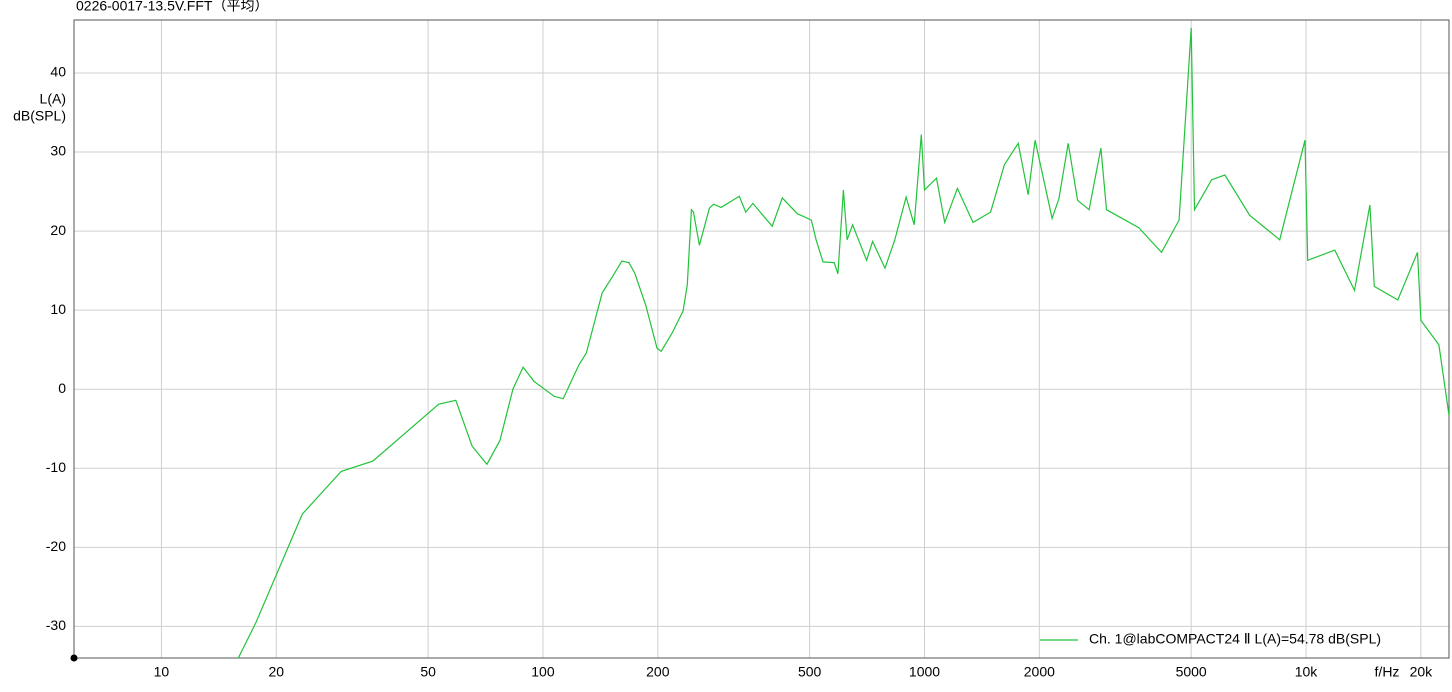 This screenshot has height=692, width=1452. Describe the element at coordinates (58, 309) in the screenshot. I see `y-tick-label: 10` at that location.